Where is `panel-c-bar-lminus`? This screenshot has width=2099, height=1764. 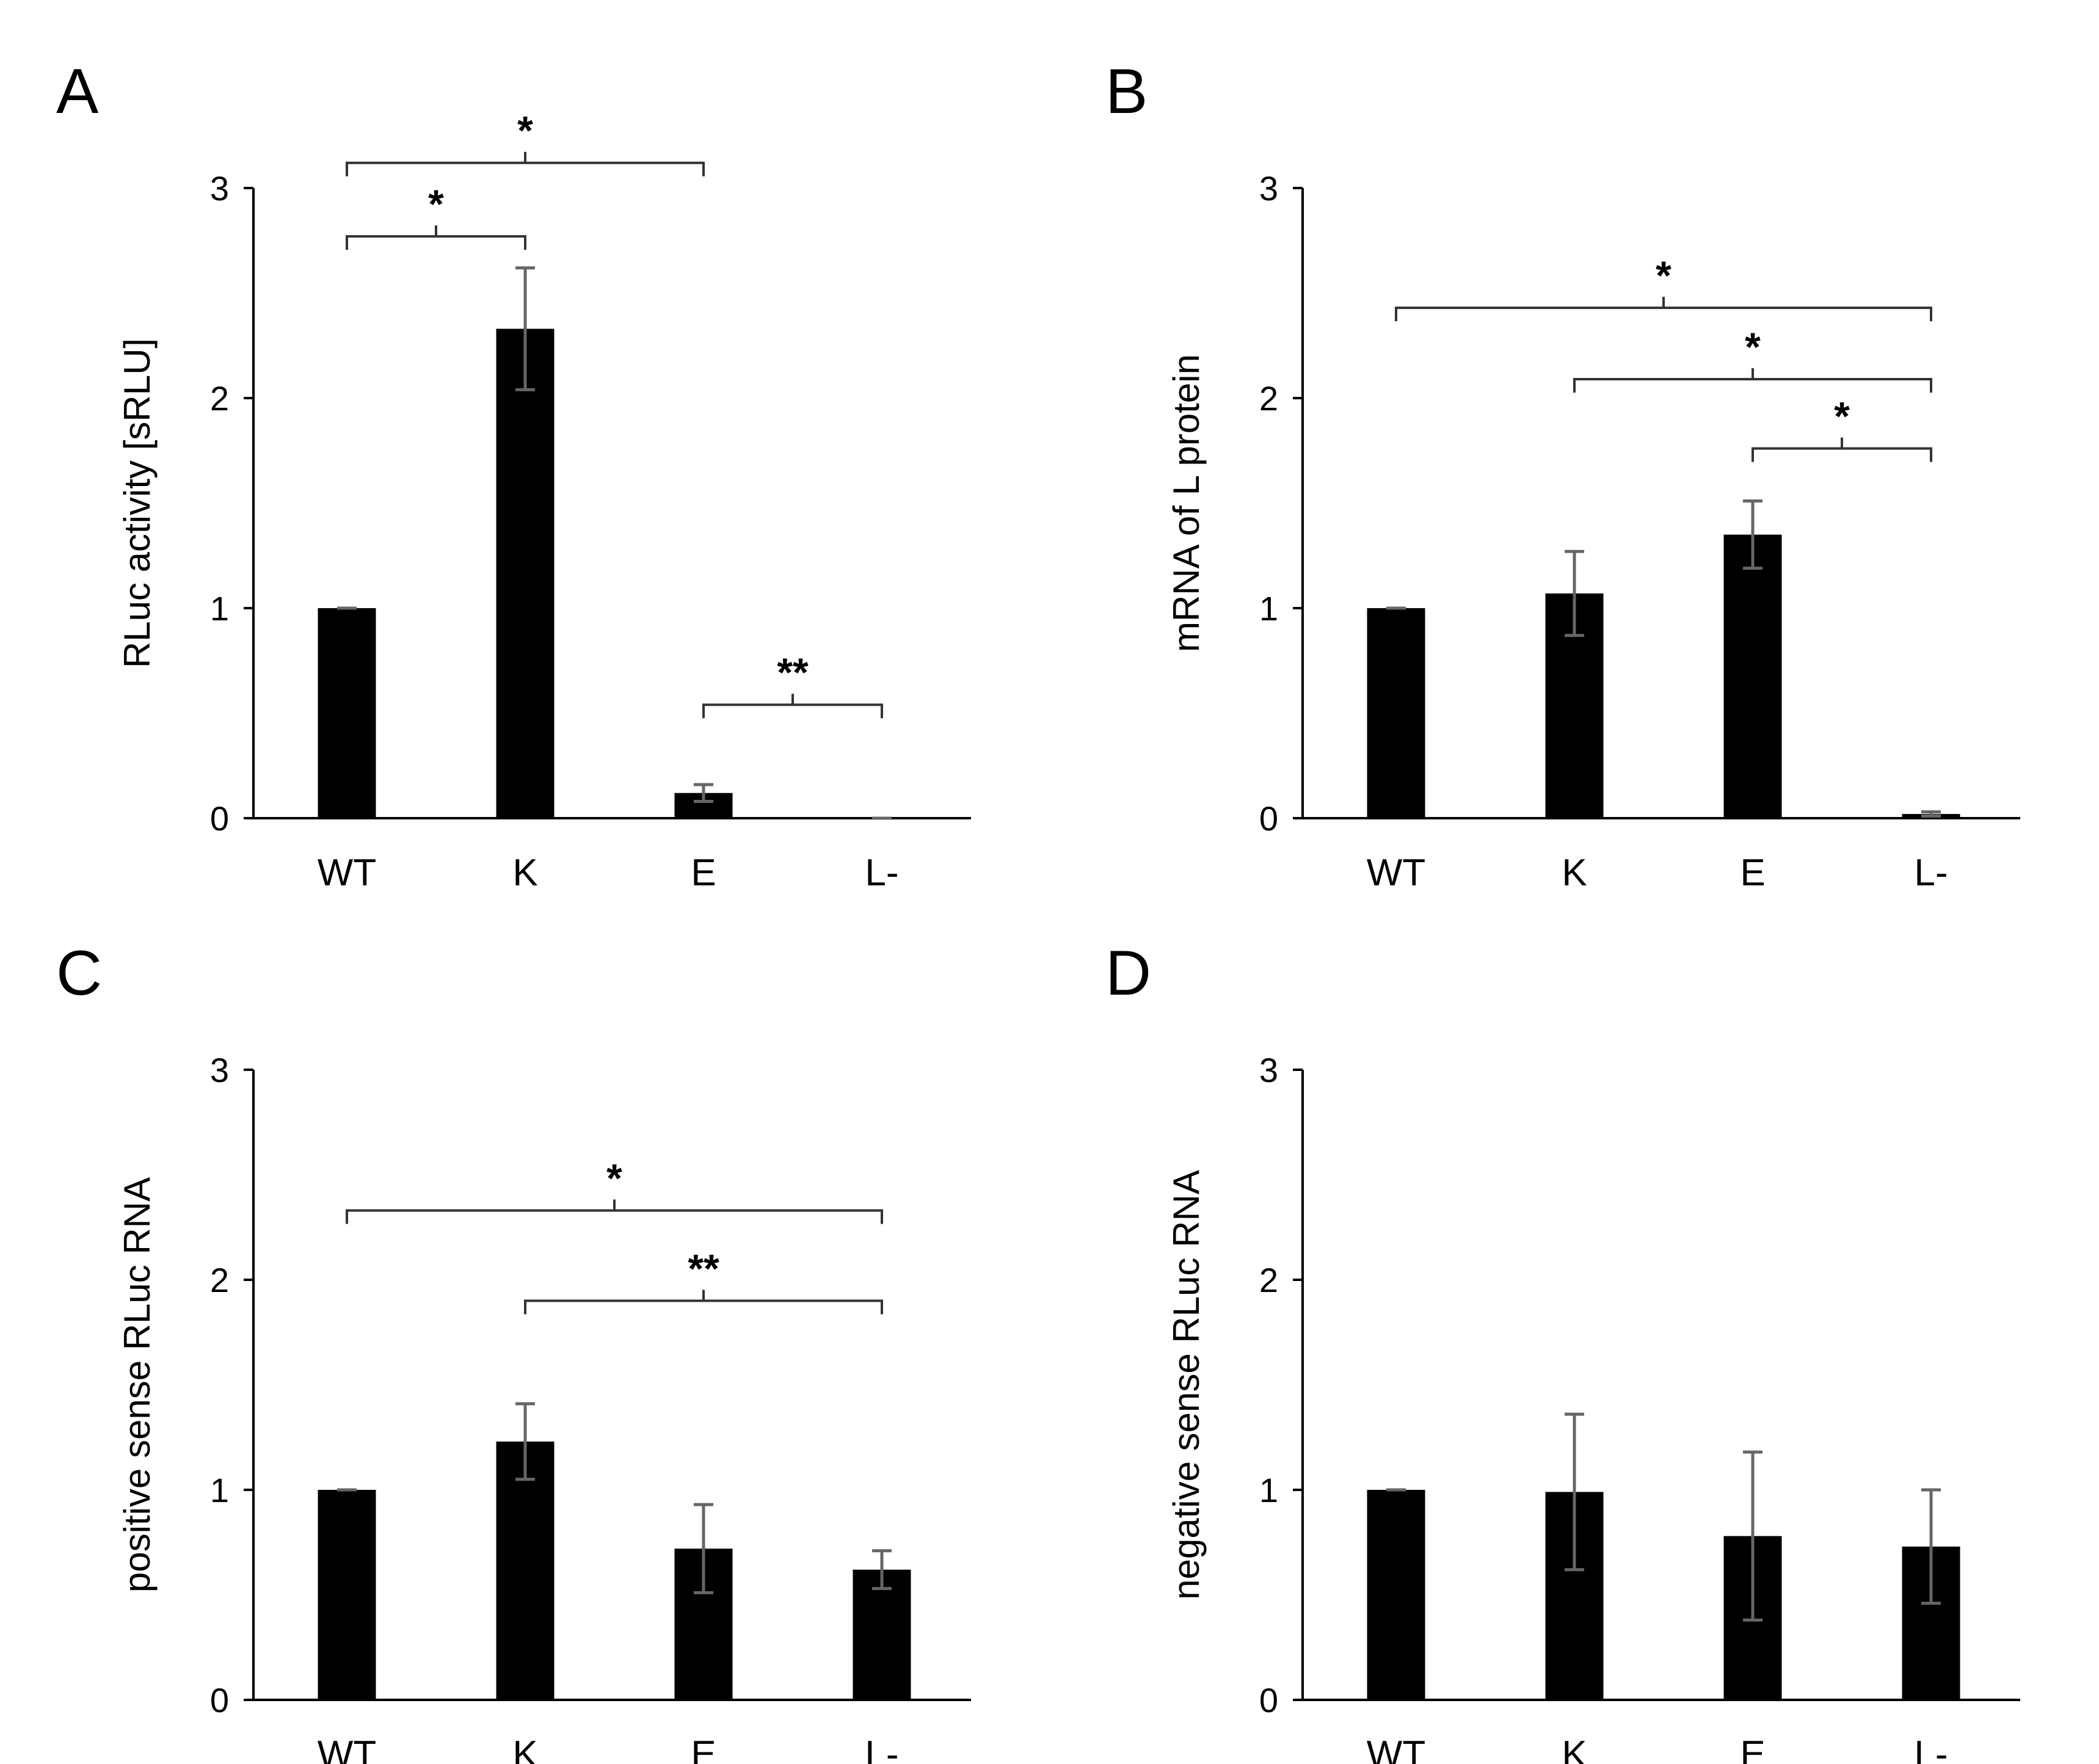
panel-c-bar-lminus is located at coordinates (882, 1634).